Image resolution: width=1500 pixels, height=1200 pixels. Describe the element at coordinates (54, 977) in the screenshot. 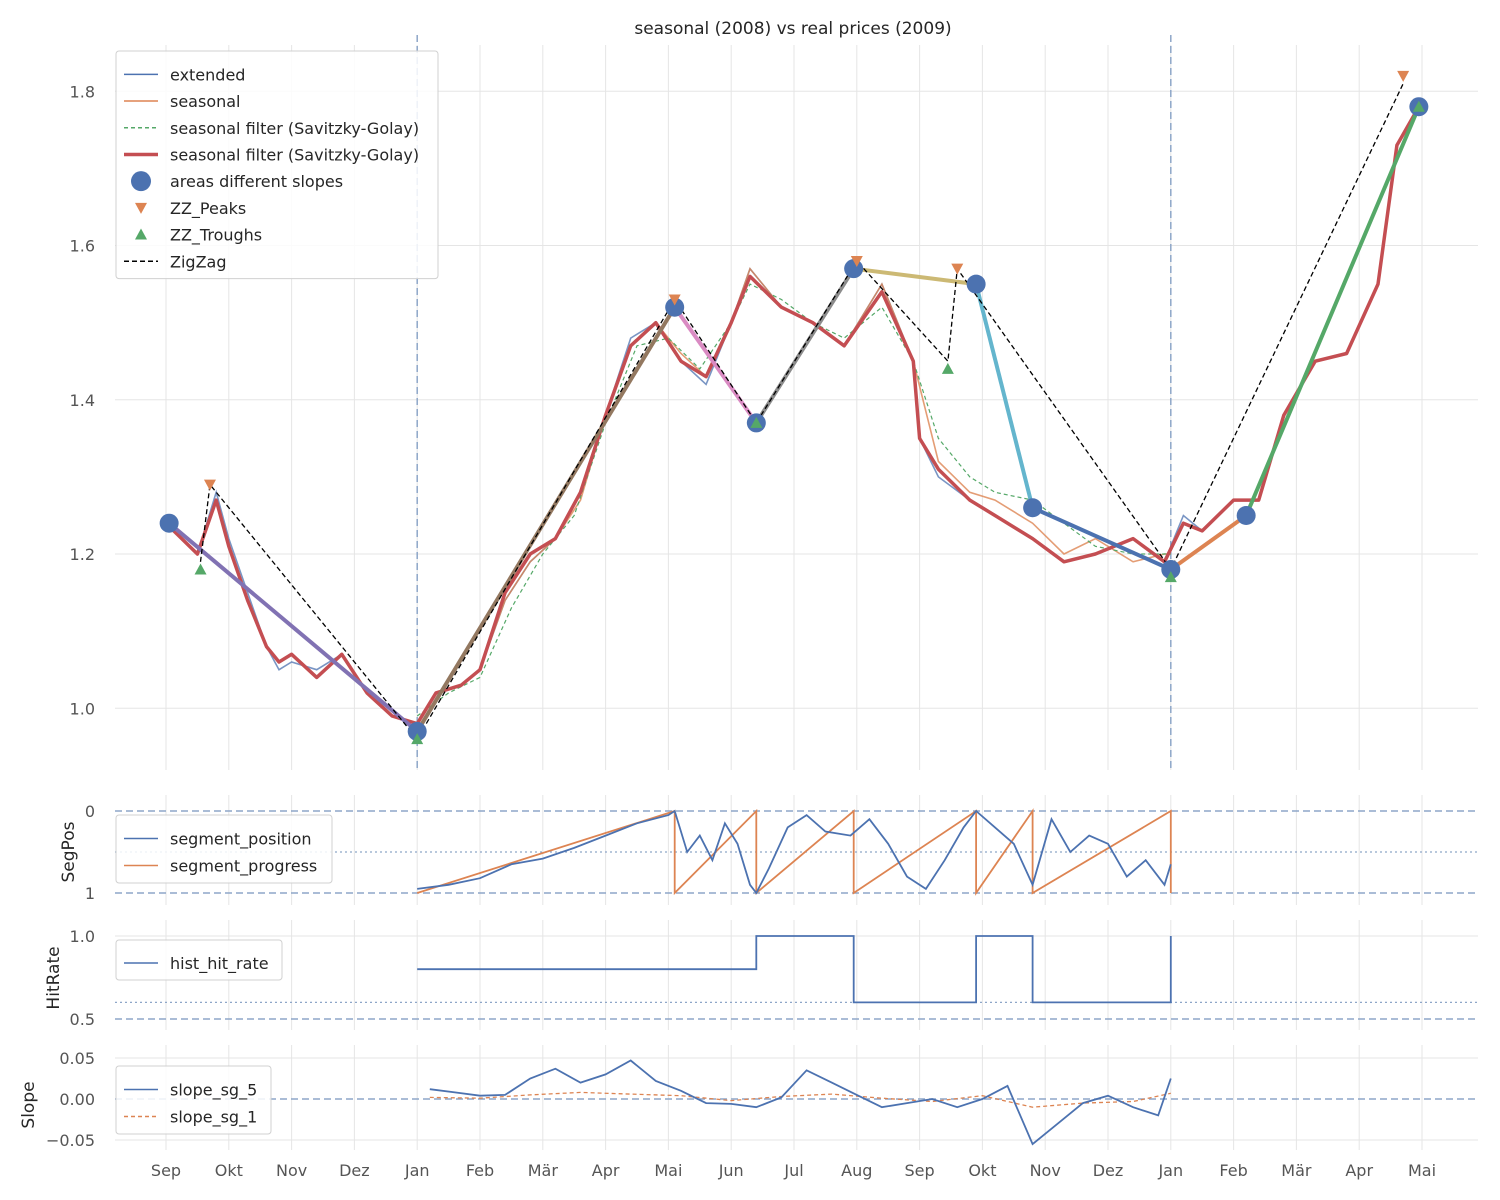

I see `y-axis-label: HitRate` at that location.